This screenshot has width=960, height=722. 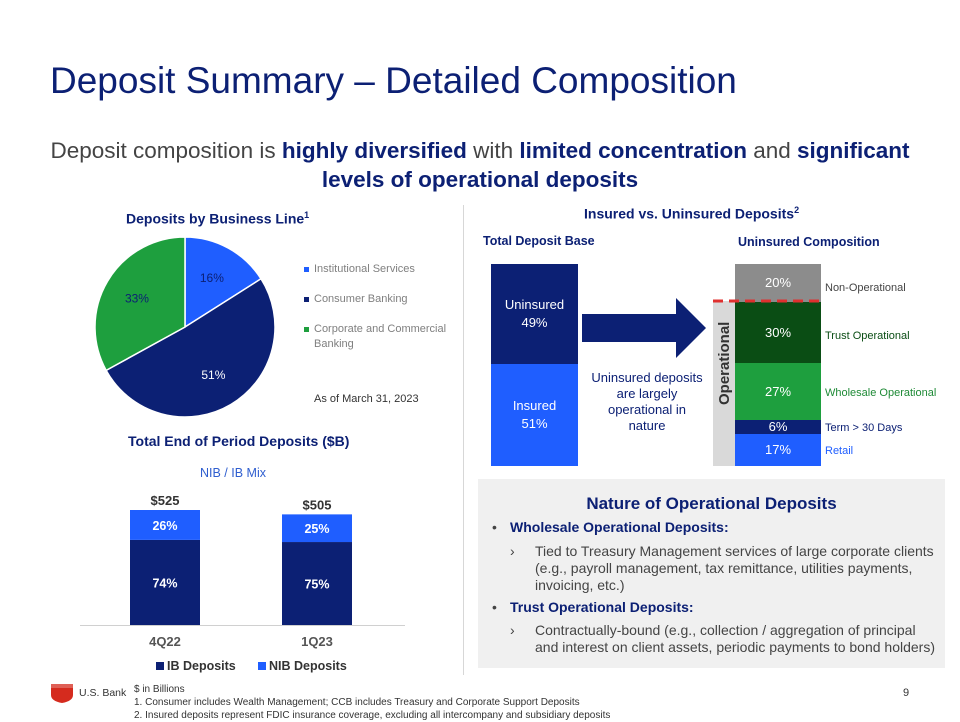 What do you see at coordinates (366, 399) in the screenshot?
I see `as-of-date: As of March 31, 2023` at bounding box center [366, 399].